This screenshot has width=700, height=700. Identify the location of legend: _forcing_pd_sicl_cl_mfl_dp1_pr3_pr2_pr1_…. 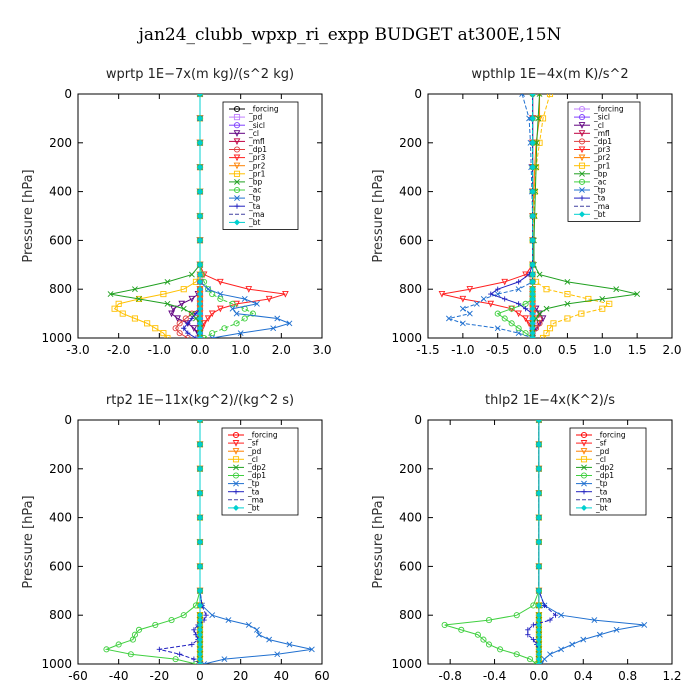
(260, 165).